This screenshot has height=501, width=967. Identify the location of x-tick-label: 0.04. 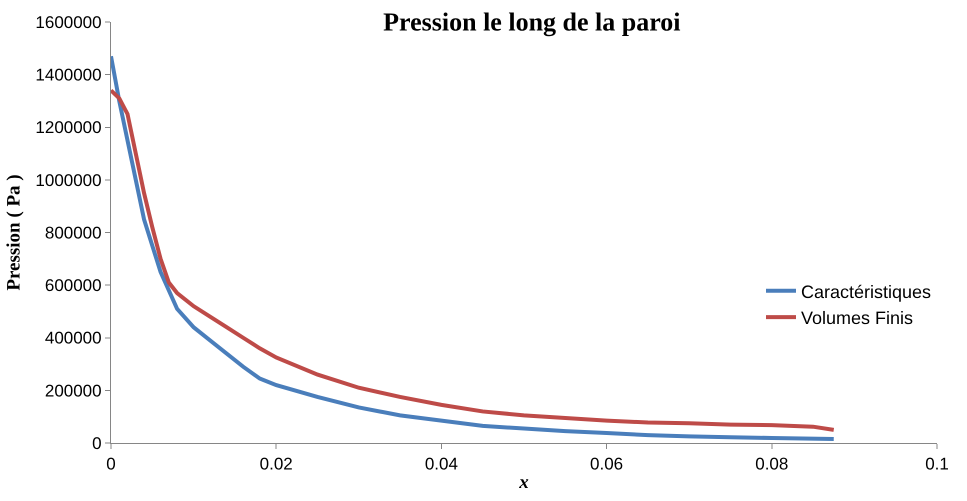
(441, 464).